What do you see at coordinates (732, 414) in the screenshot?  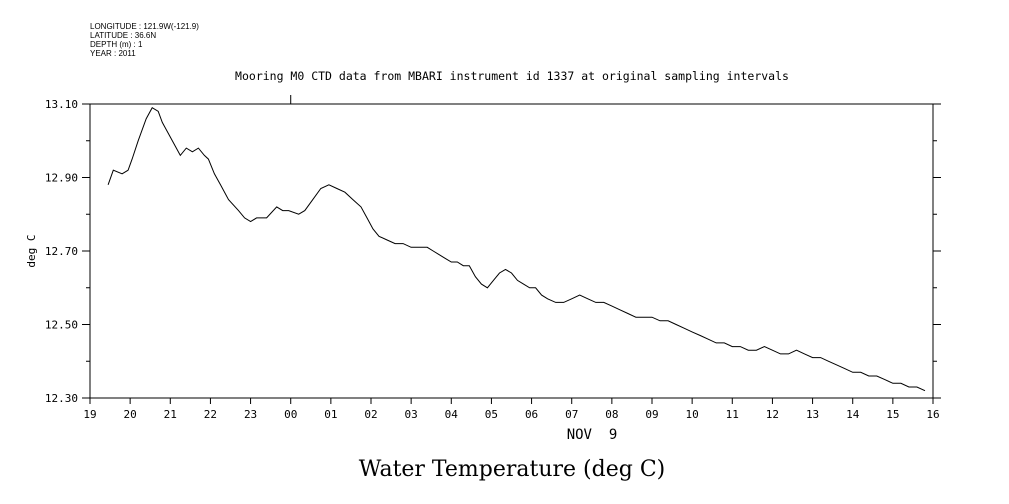 I see `x-tick-label: 11` at bounding box center [732, 414].